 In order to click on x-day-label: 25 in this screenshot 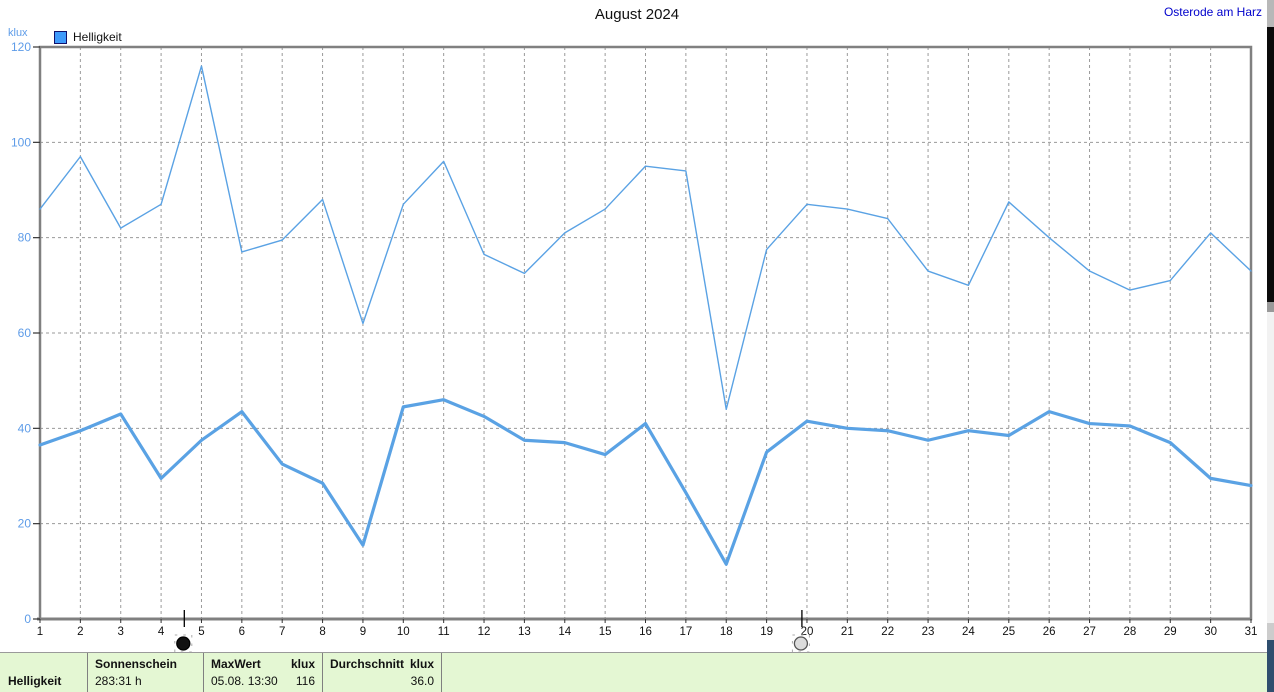, I will do `click(1008, 632)`.